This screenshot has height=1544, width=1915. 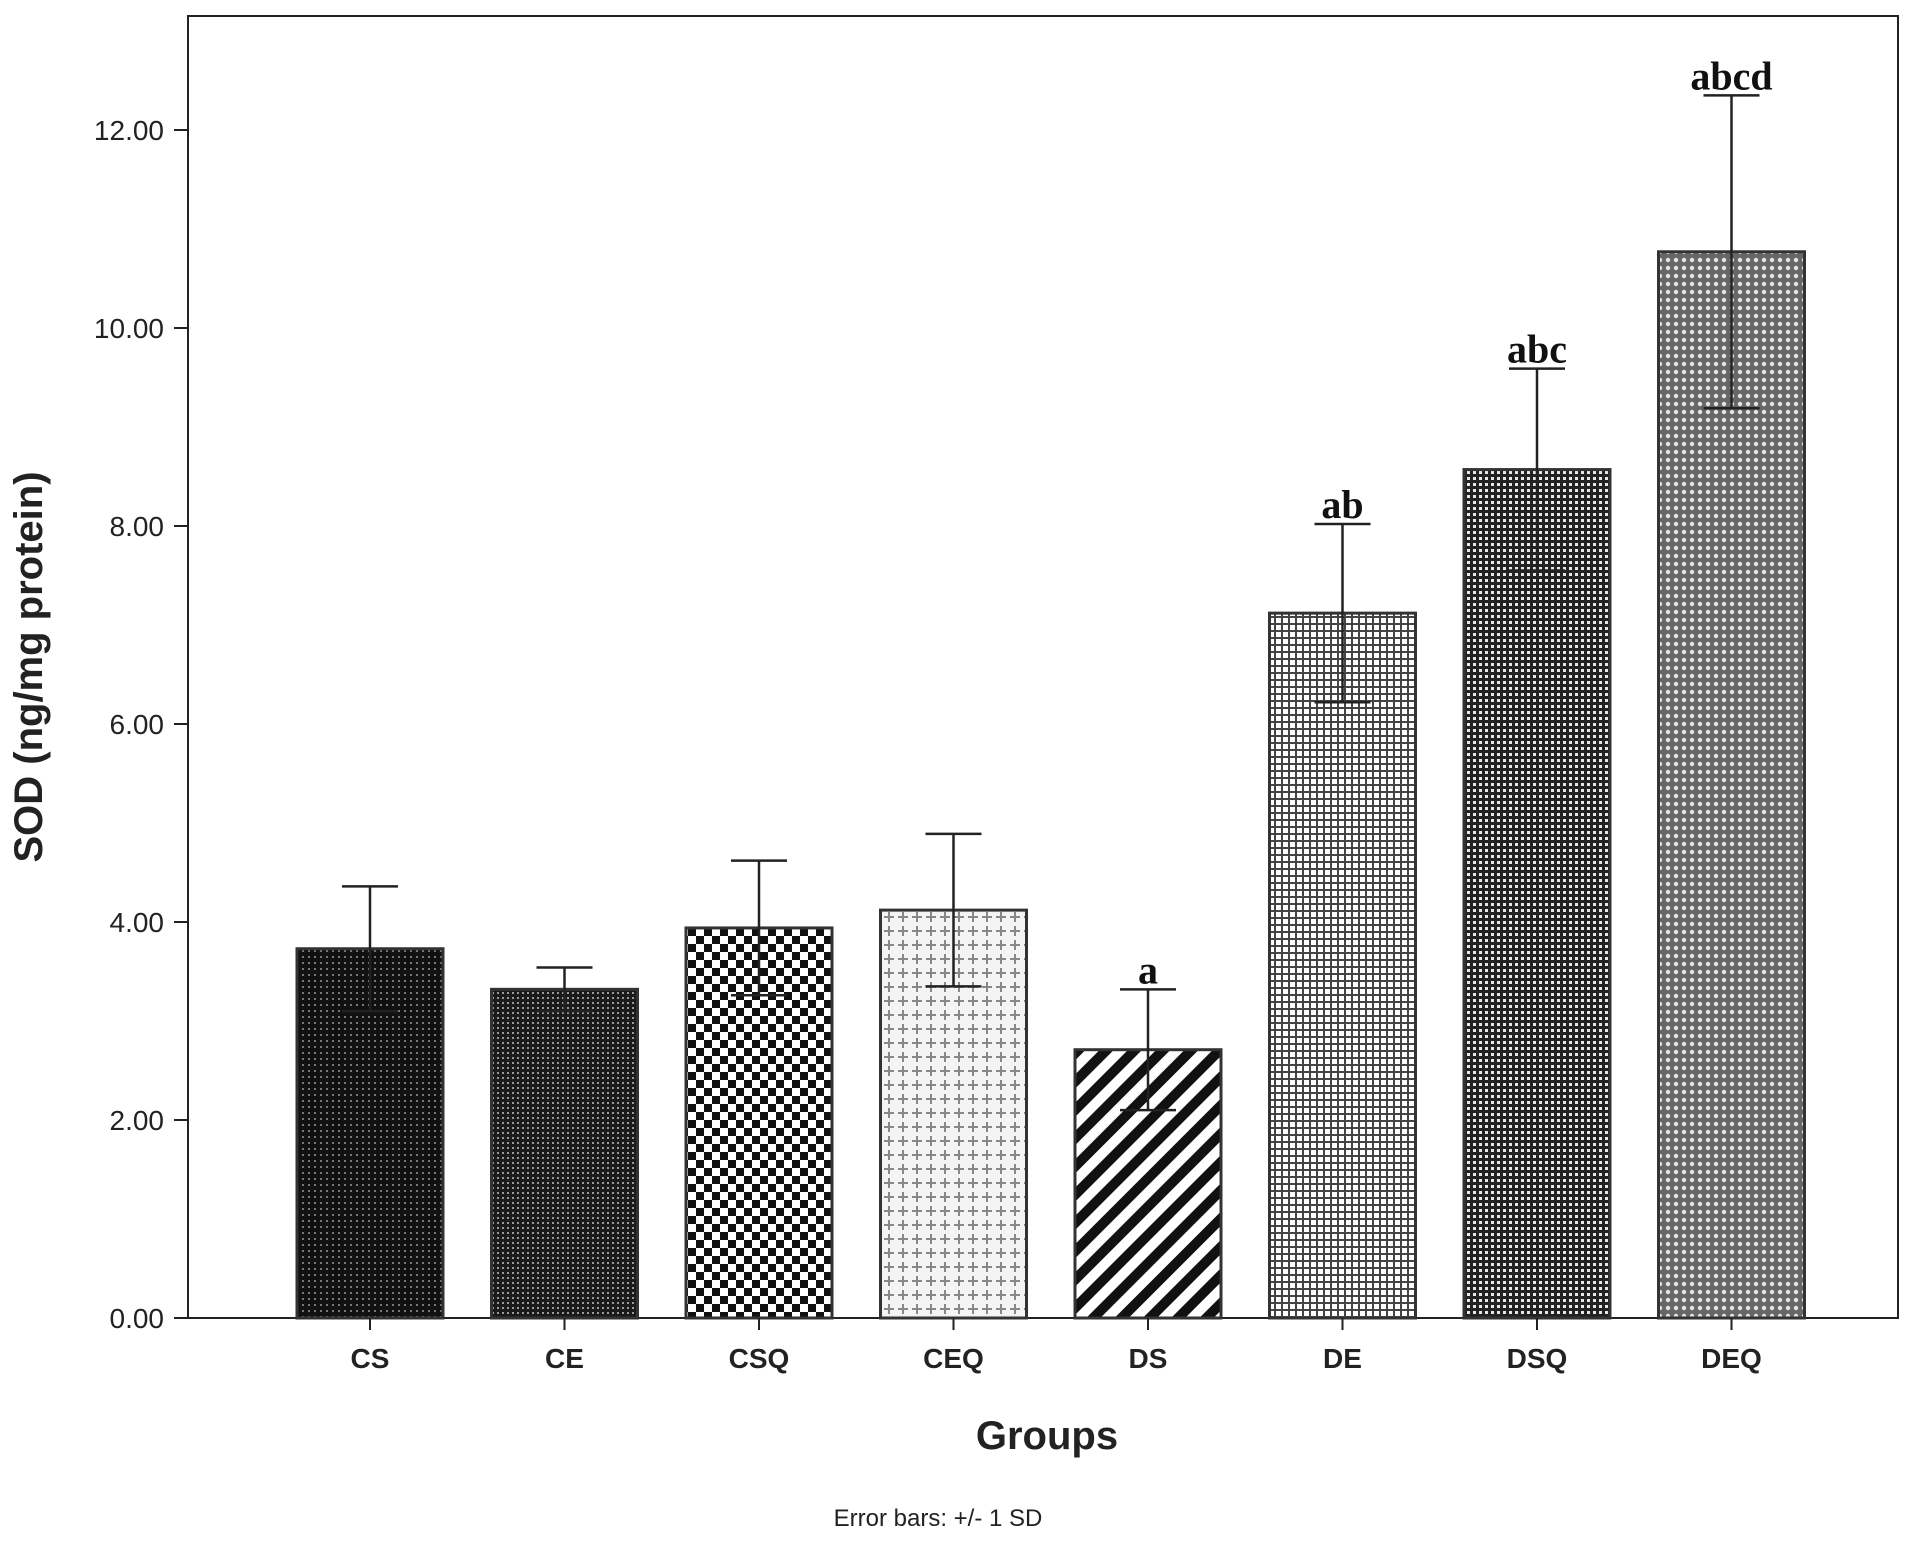 I want to click on bar-group-ce: CE, so click(x=564, y=1170).